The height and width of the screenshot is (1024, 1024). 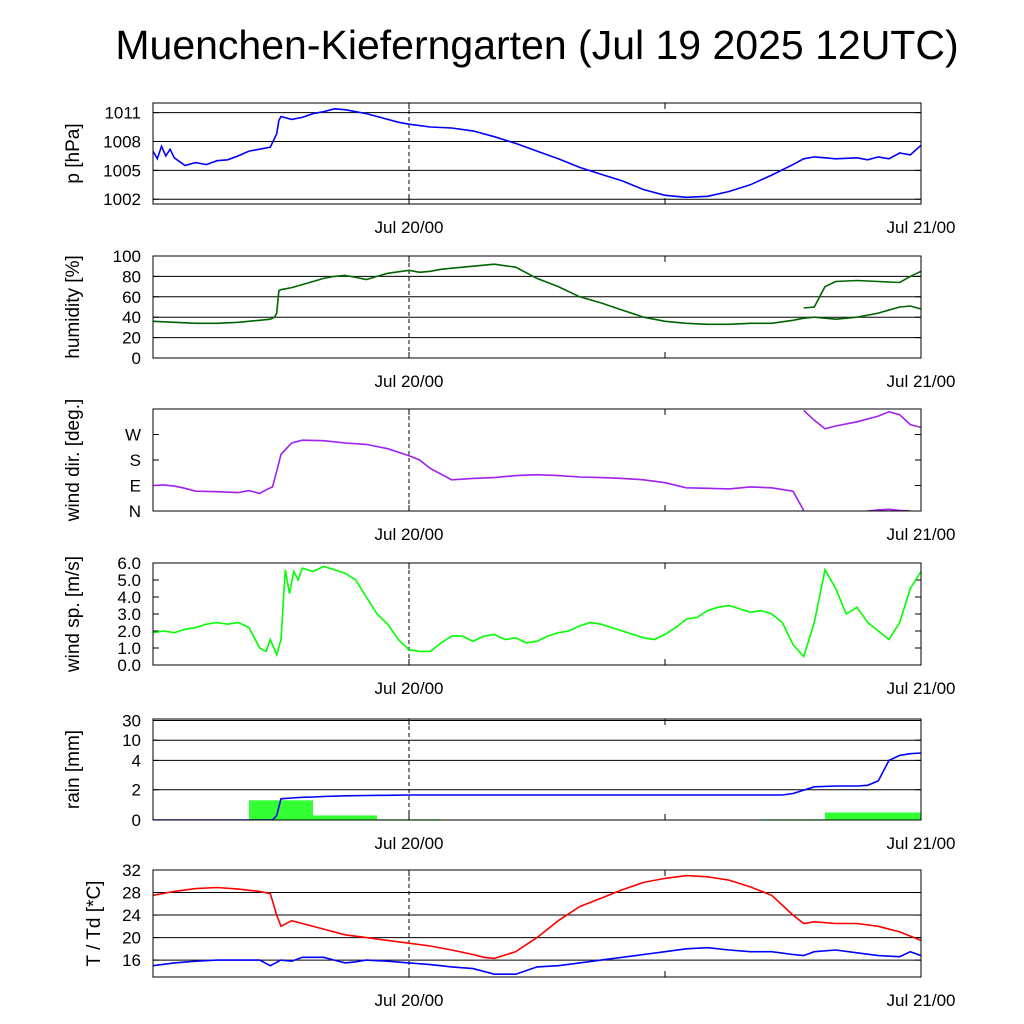 What do you see at coordinates (129, 665) in the screenshot?
I see `y-tick-label: 0.0` at bounding box center [129, 665].